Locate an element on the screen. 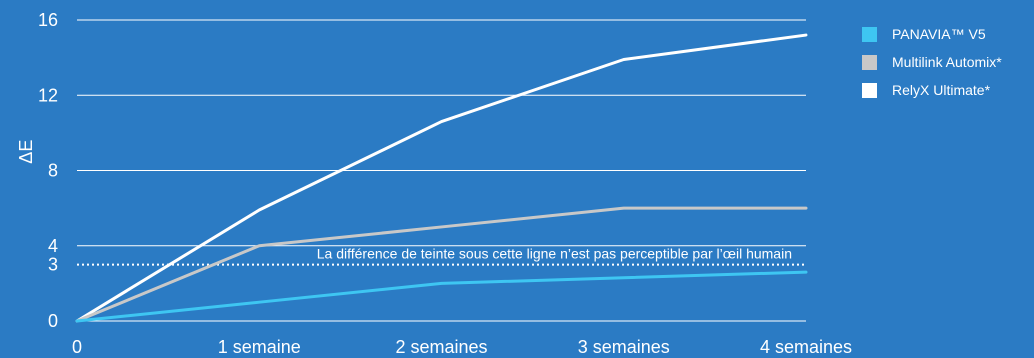  y-tick-label: 3 is located at coordinates (53, 265).